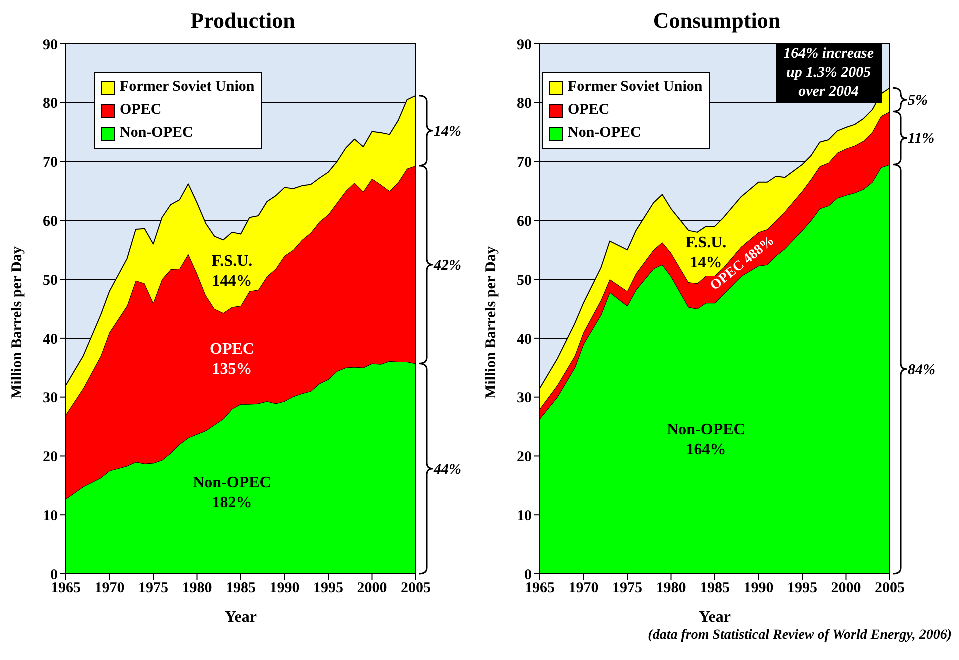 This screenshot has width=959, height=660. Describe the element at coordinates (799, 636) in the screenshot. I see `text: (data from Statistical Review of World Energy, 2006)` at that location.